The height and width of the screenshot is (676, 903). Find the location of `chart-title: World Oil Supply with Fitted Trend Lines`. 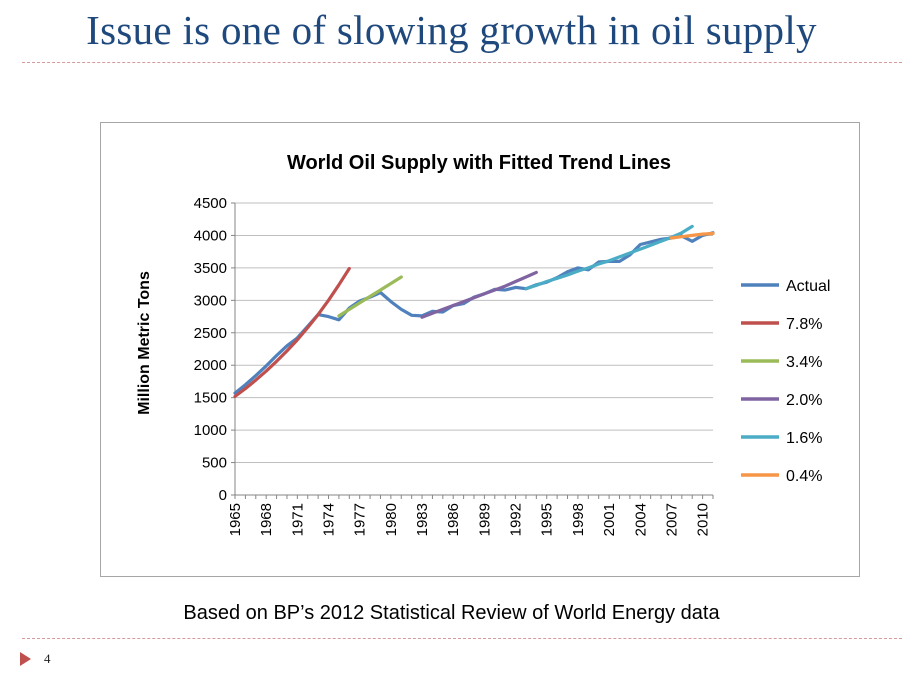

chart-title: World Oil Supply with Fitted Trend Lines is located at coordinates (479, 163).